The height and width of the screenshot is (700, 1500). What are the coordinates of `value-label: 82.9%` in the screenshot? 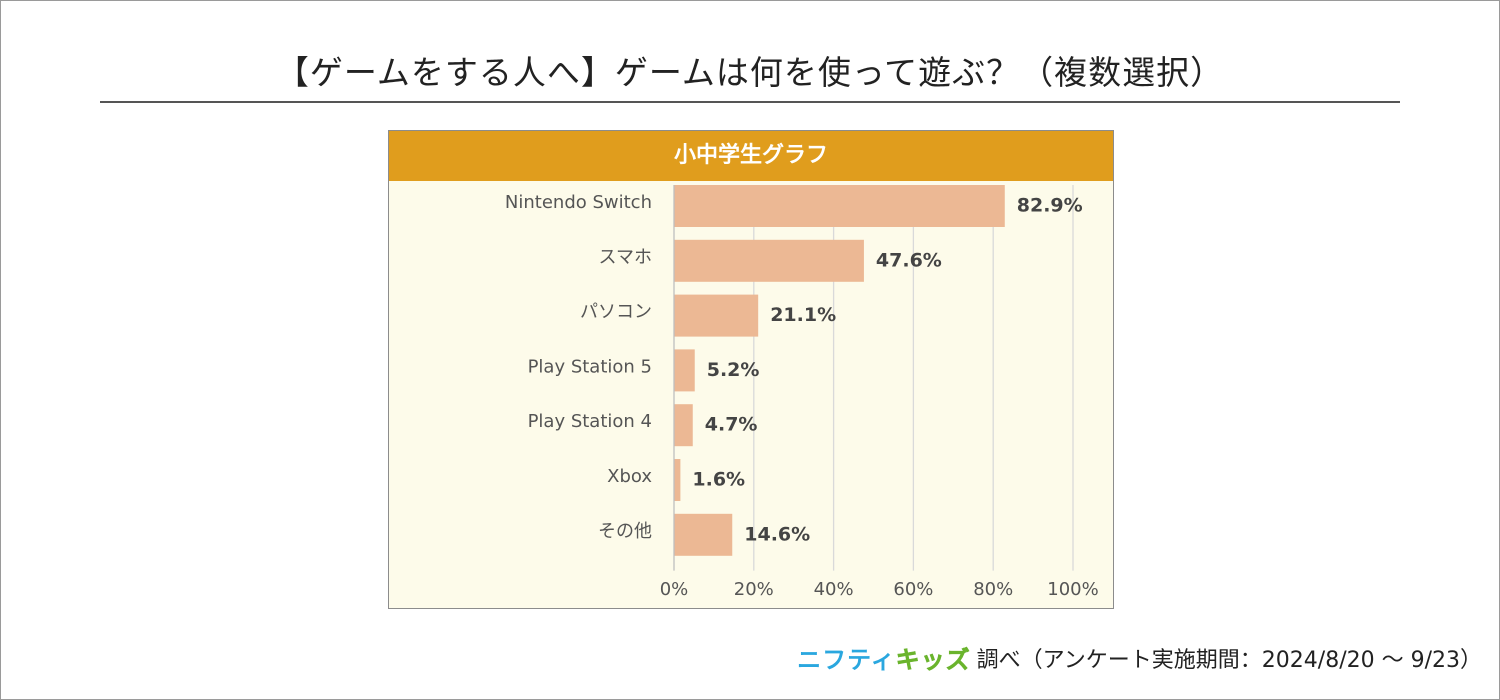 It's located at (1050, 206).